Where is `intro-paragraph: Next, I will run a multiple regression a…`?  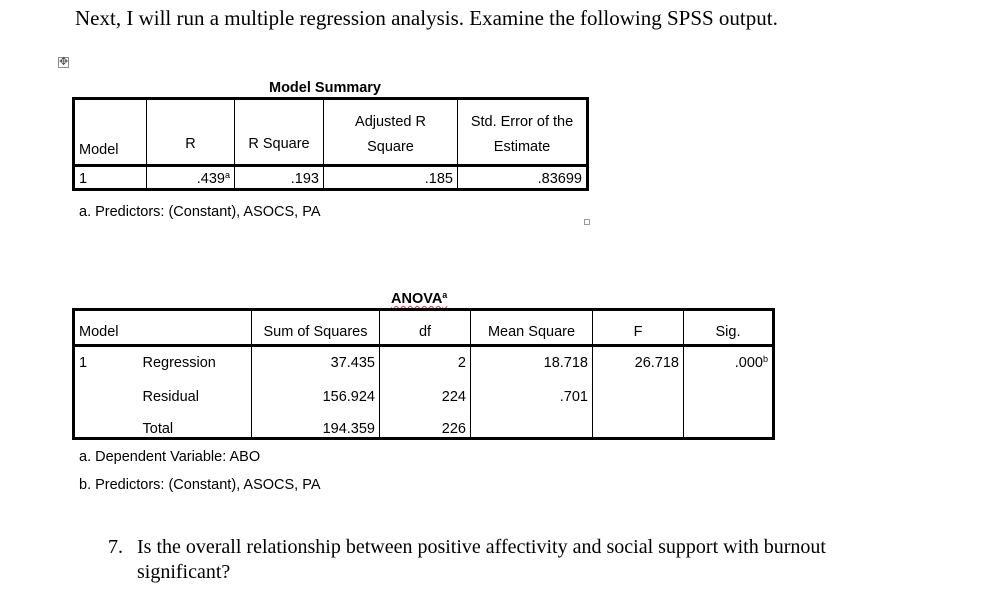 intro-paragraph: Next, I will run a multiple regression a… is located at coordinates (426, 18).